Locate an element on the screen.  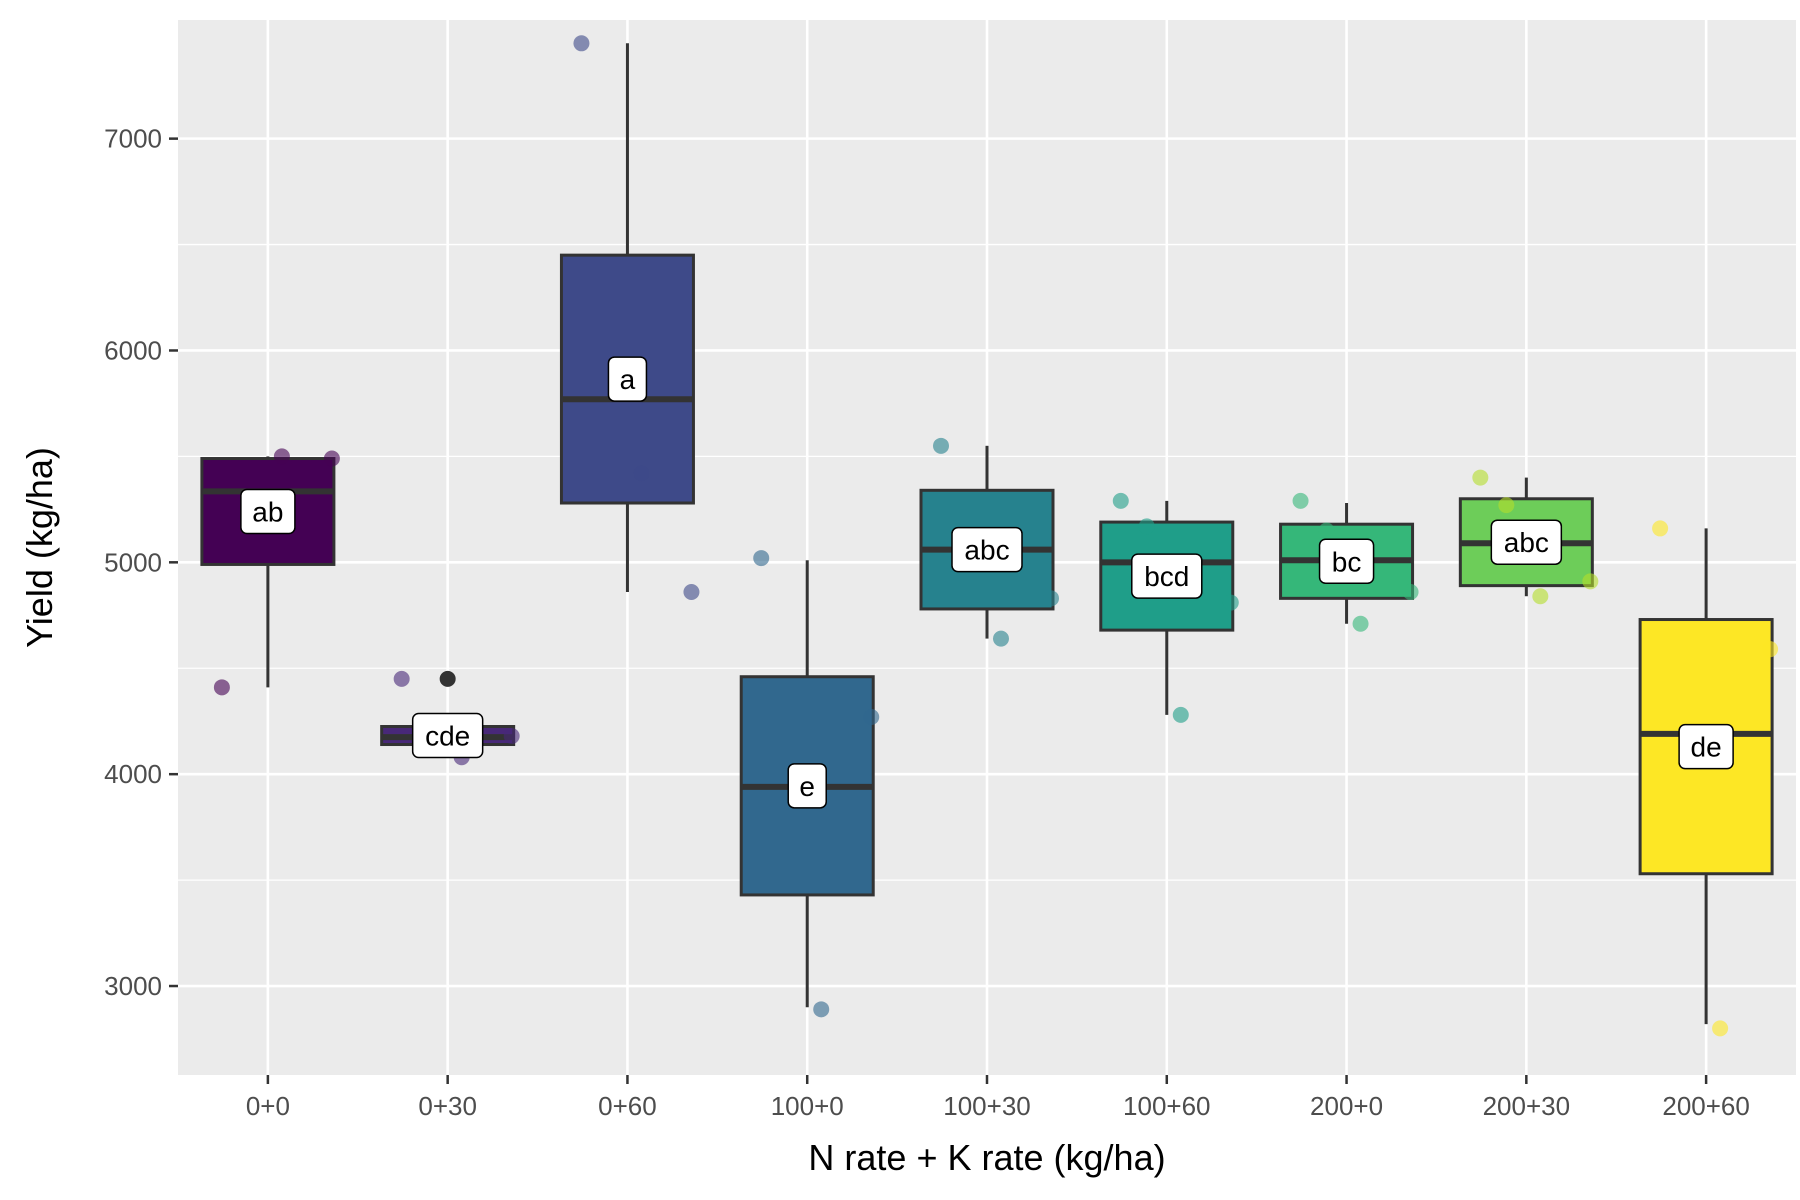
y-tick-label: 7000 is located at coordinates (133, 139).